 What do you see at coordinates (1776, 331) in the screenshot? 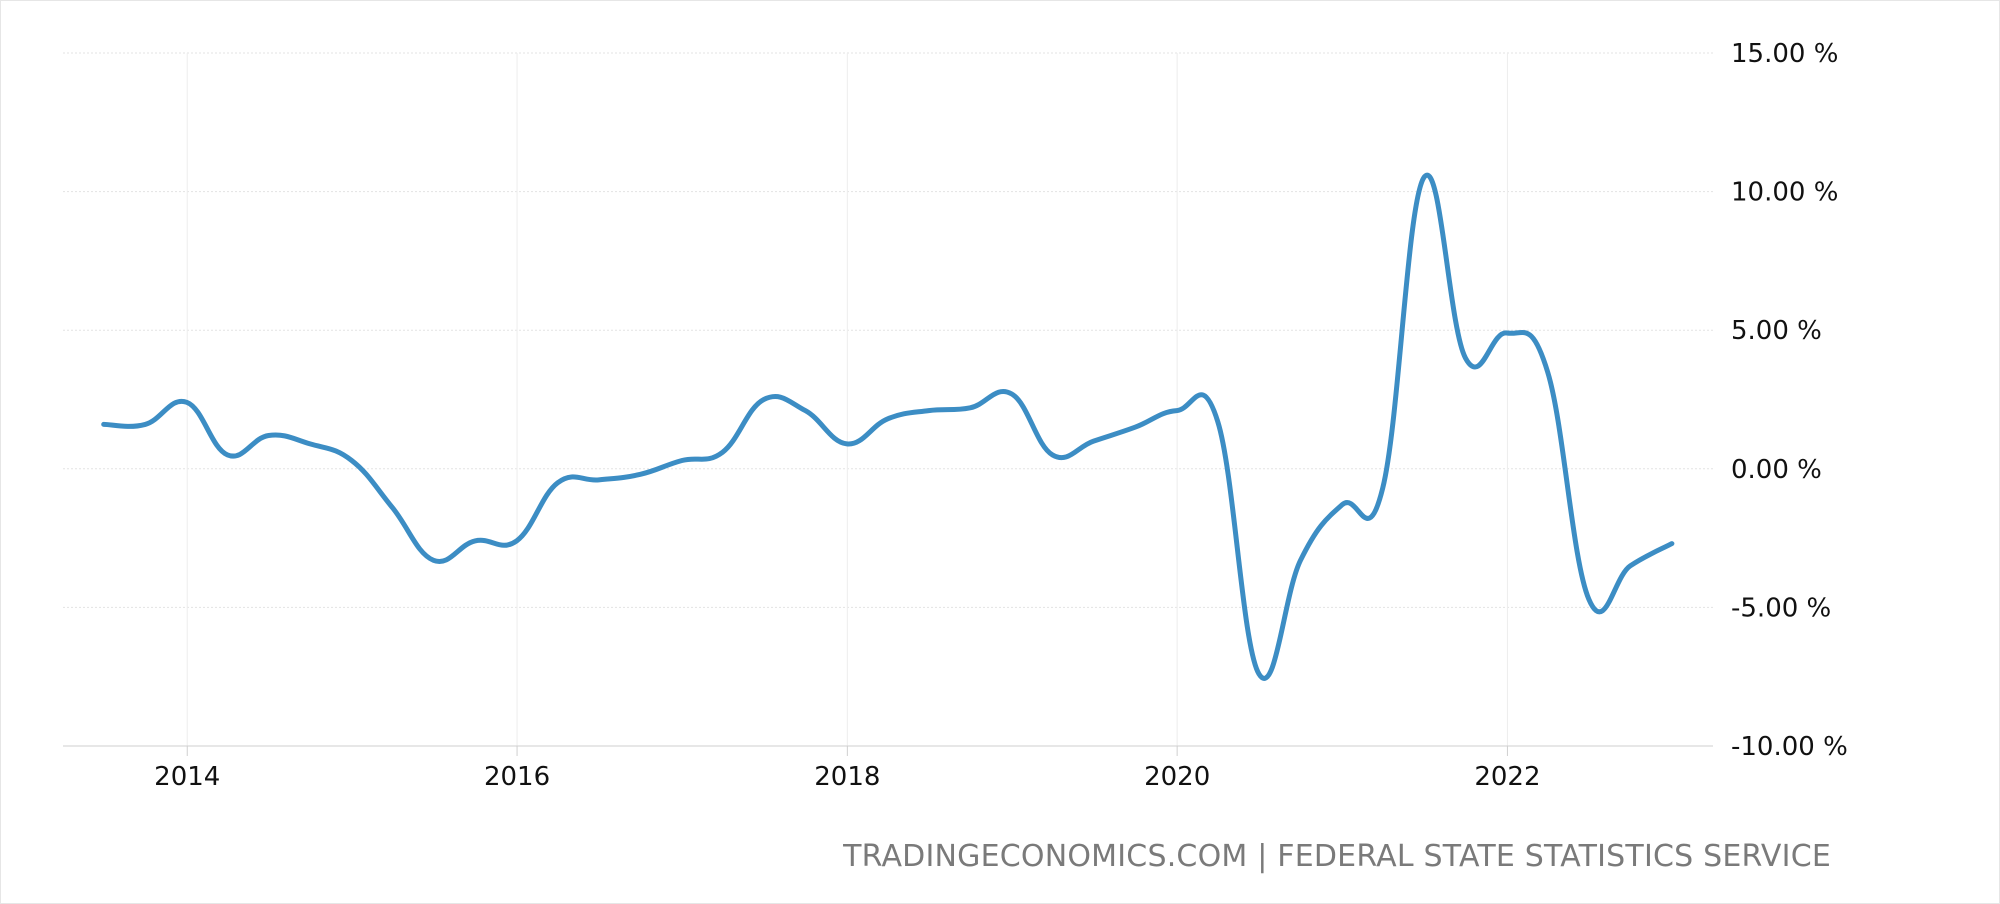
I see `y-tick-label: 5.00 %` at bounding box center [1776, 331].